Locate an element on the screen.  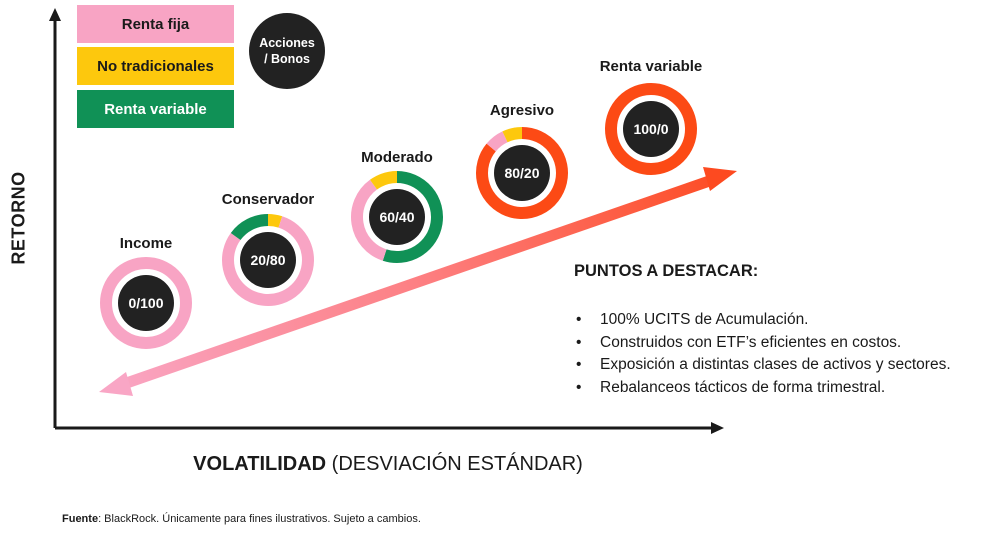
y-axis-label: RETORNO is located at coordinates (18, 218).